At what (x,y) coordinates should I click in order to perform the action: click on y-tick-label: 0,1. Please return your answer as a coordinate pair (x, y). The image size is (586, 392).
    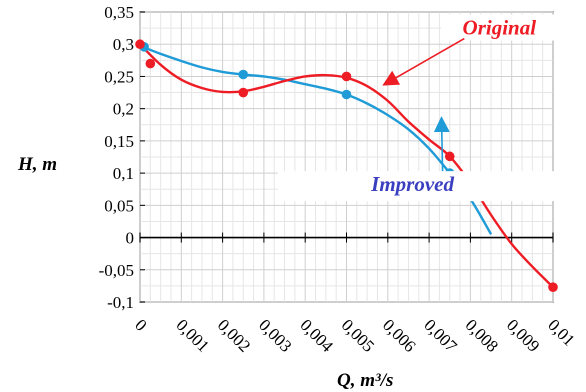
    Looking at the image, I should click on (123, 173).